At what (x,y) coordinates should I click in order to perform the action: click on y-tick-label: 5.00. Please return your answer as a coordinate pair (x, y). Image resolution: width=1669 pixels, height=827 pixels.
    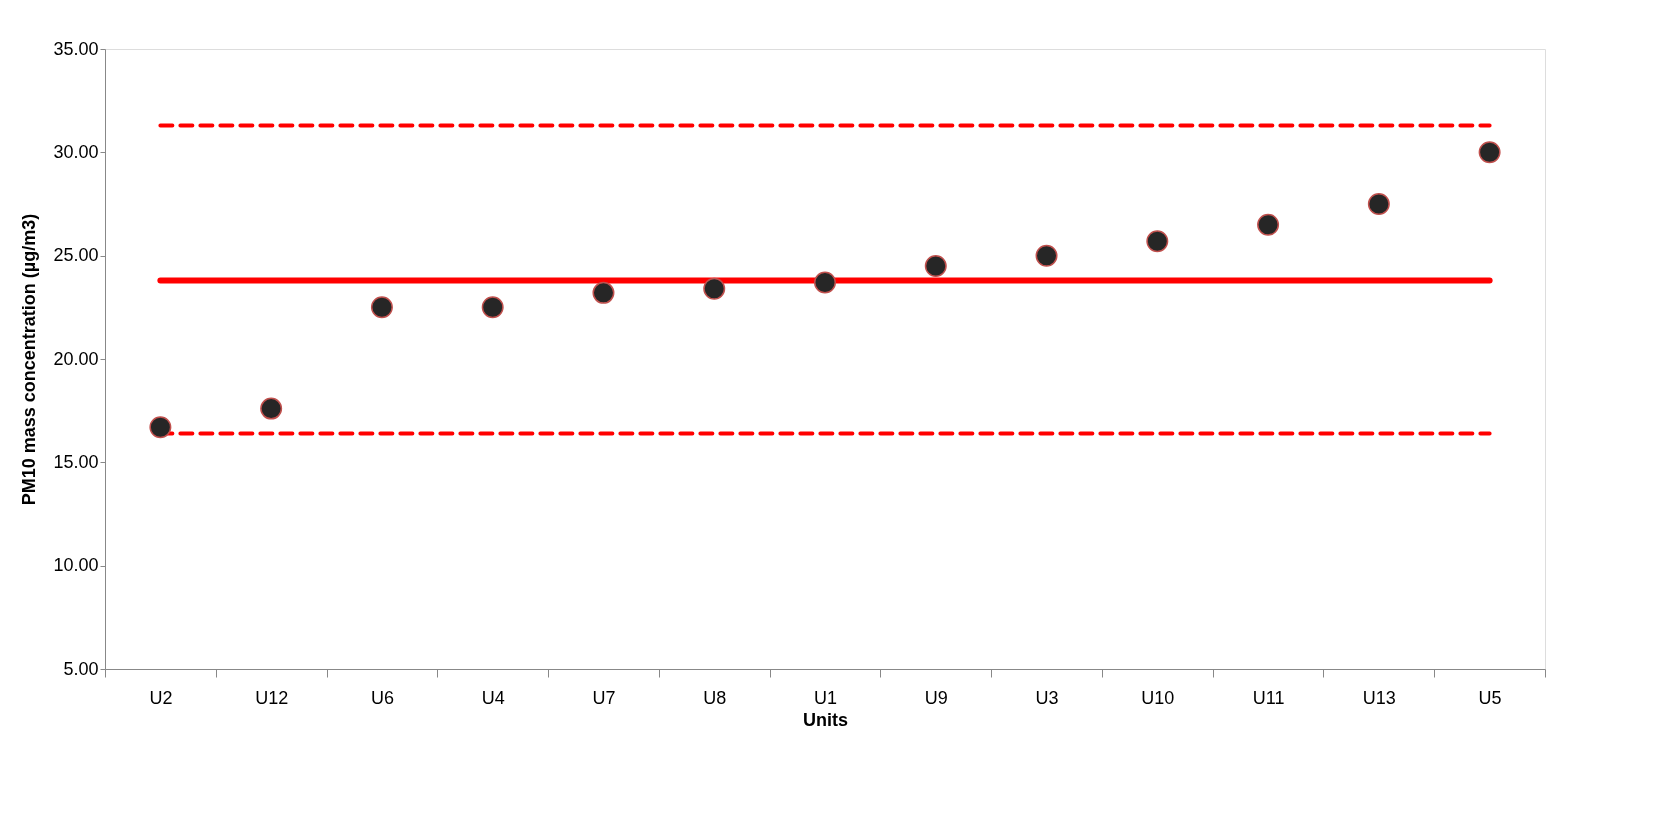
    Looking at the image, I should click on (81, 668).